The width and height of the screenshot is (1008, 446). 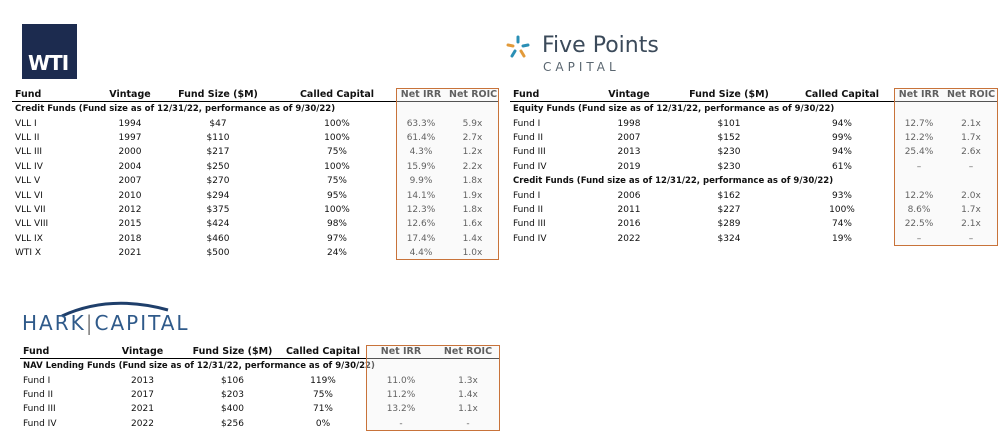 I want to click on cell: 2021, so click(x=142, y=409).